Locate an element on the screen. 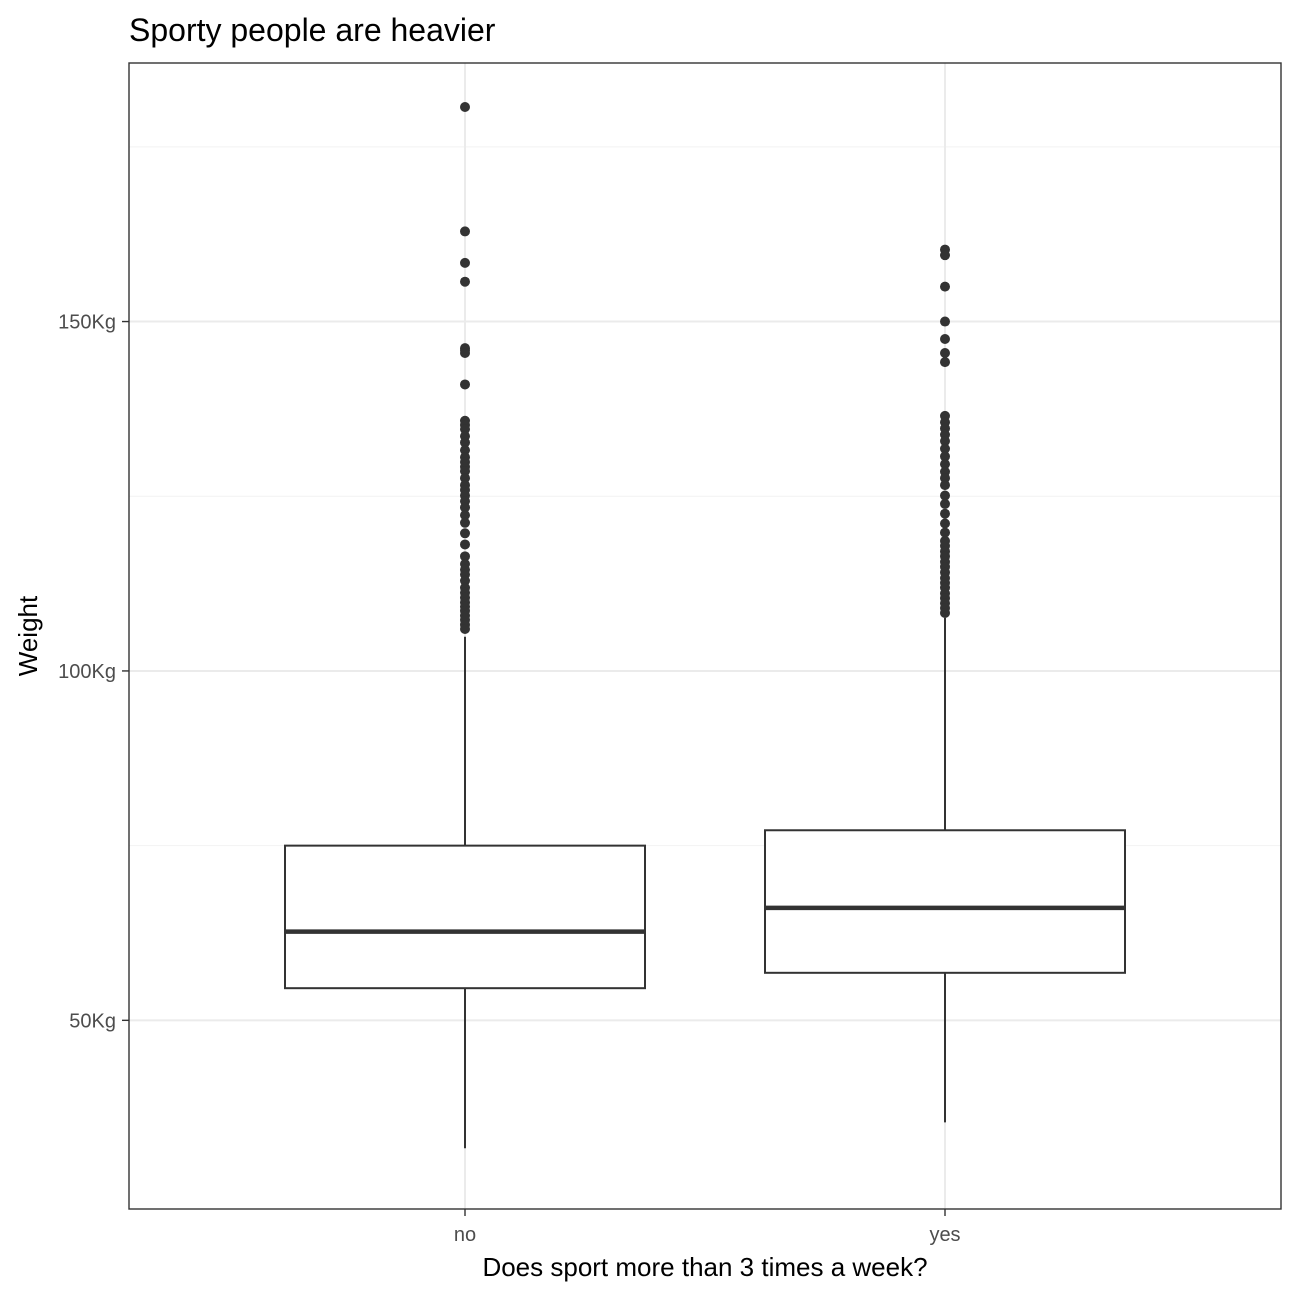 Image resolution: width=1296 pixels, height=1296 pixels. y-tick-label: 100Kg is located at coordinates (87, 672).